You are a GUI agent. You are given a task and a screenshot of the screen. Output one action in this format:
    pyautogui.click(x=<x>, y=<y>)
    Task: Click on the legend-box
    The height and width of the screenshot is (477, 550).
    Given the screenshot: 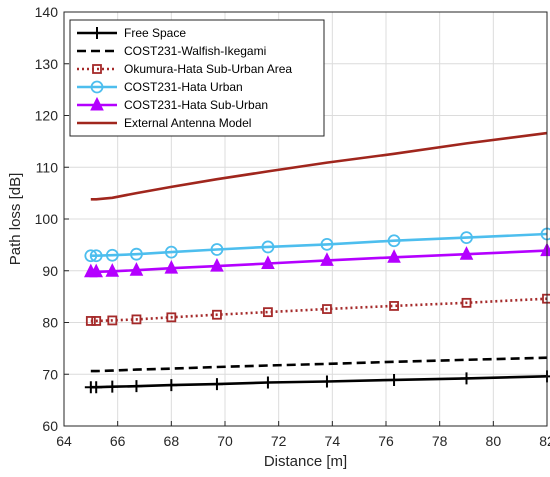 What is the action you would take?
    pyautogui.click(x=197, y=78)
    